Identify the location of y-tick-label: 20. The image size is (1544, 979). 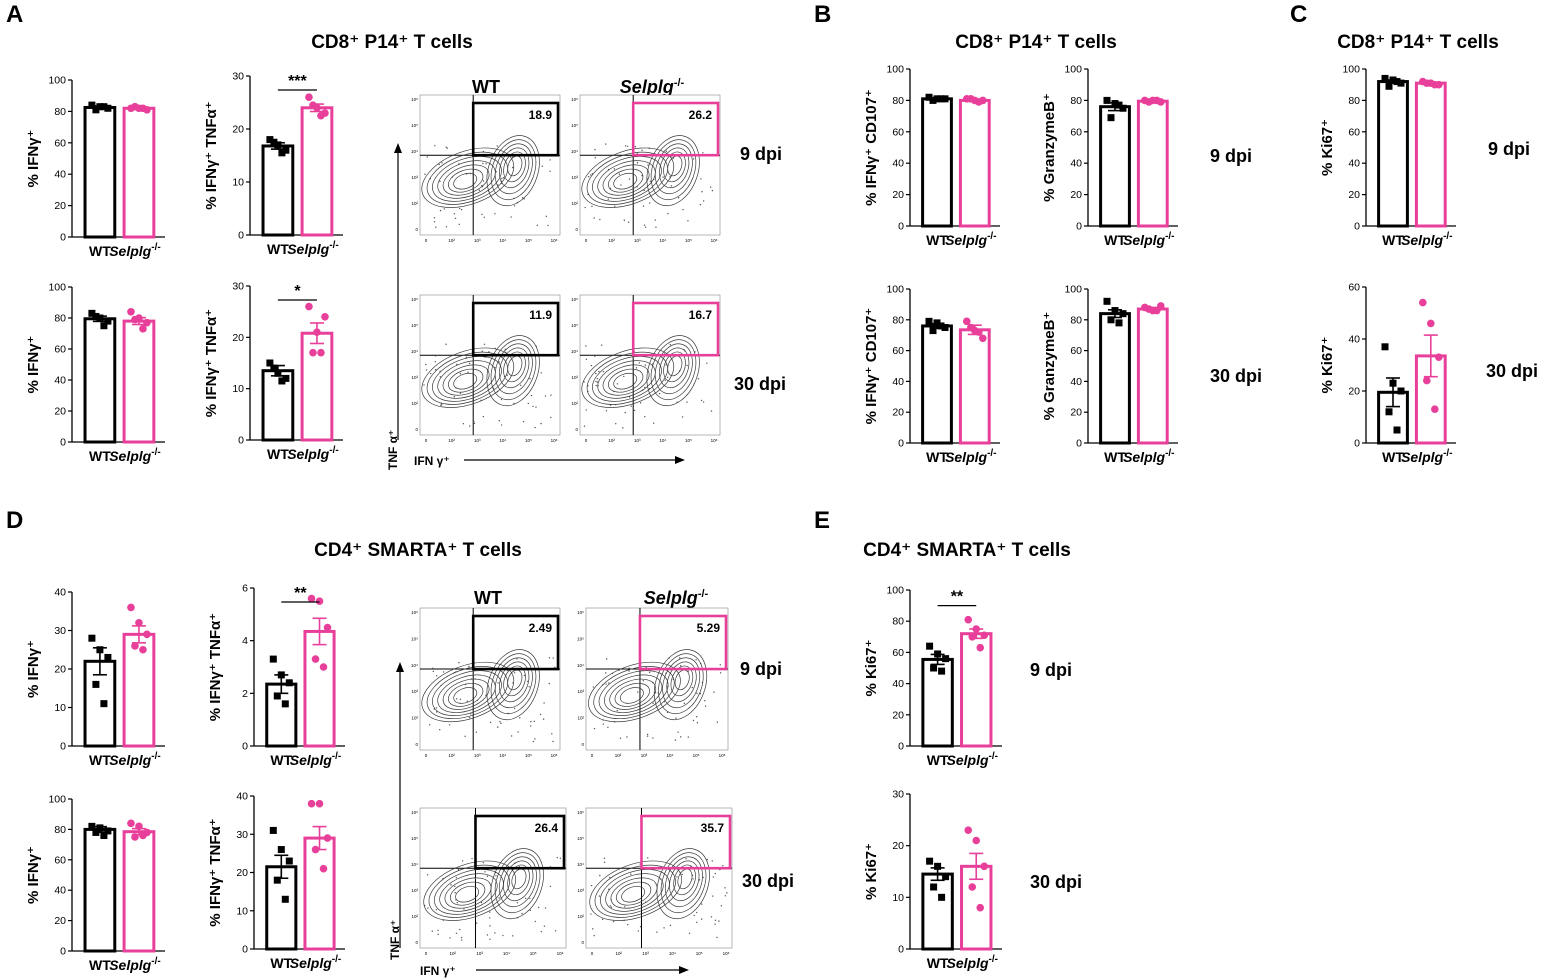
(238, 130).